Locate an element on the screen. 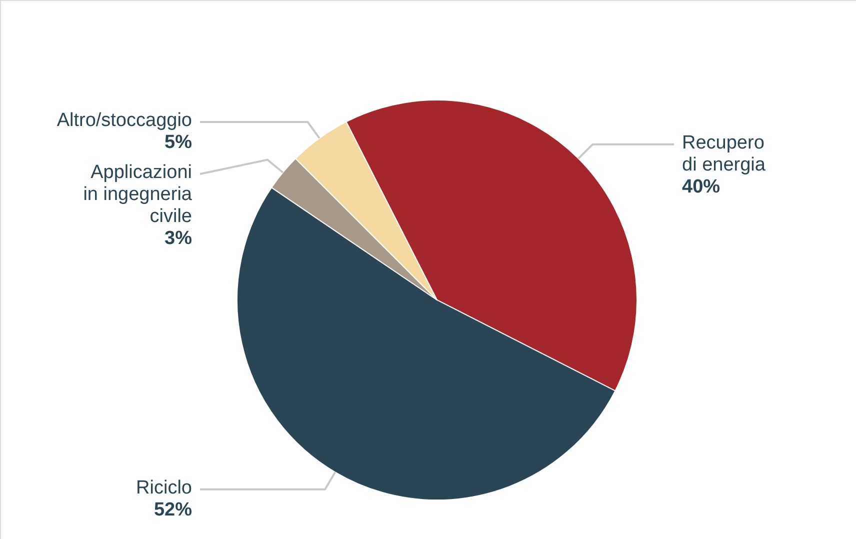 The image size is (856, 539). slice-label: Recupero di energia is located at coordinates (724, 154).